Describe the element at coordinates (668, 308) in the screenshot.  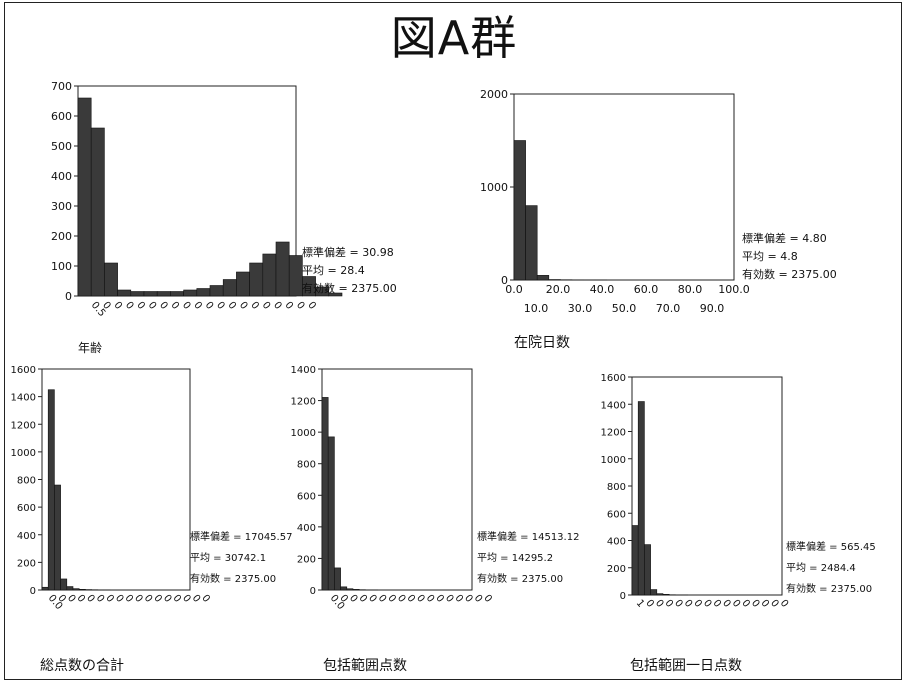
I see `x-tick-label: 70.0` at that location.